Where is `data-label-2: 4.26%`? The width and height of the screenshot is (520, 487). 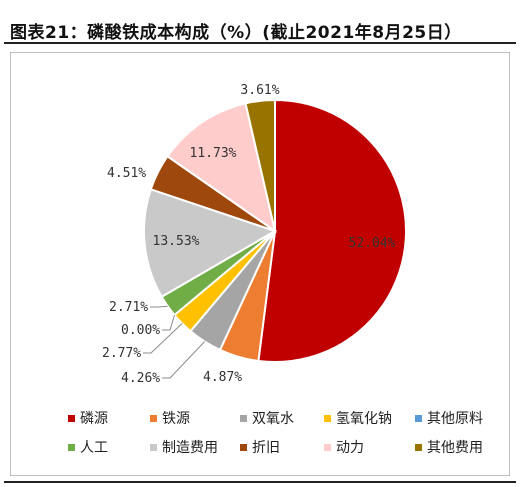
data-label-2: 4.26% is located at coordinates (140, 378).